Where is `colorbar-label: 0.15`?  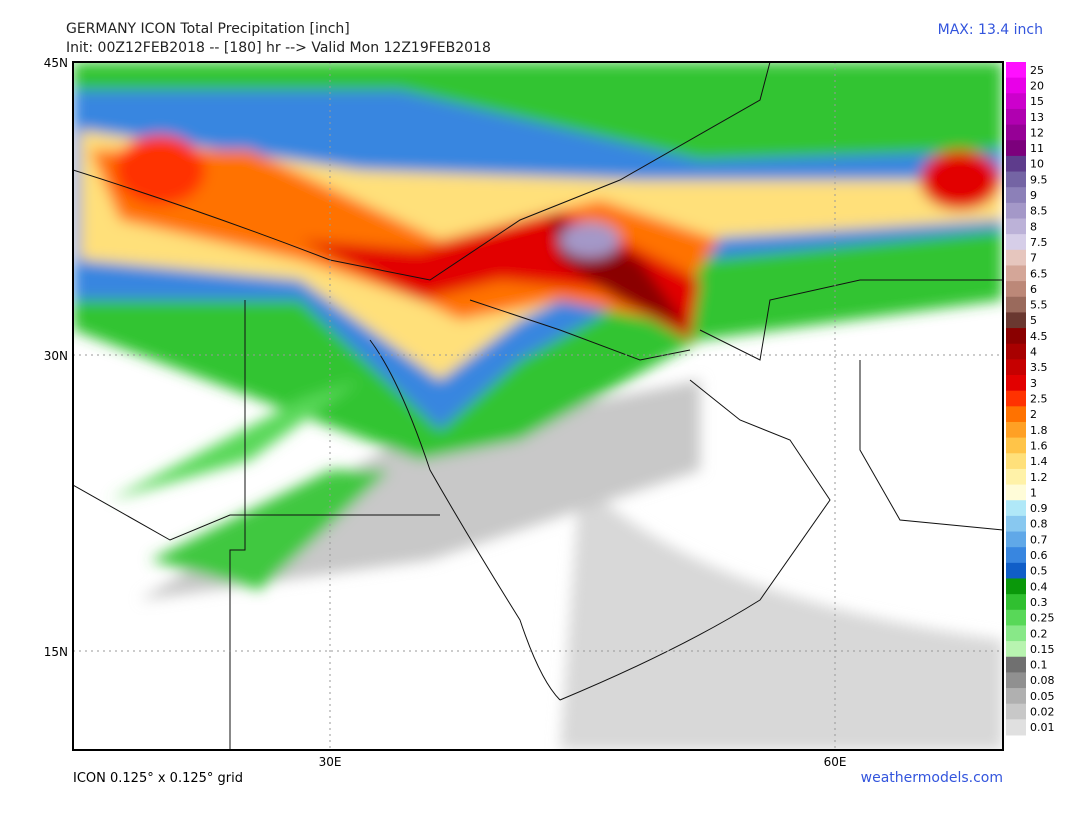 colorbar-label: 0.15 is located at coordinates (1042, 649).